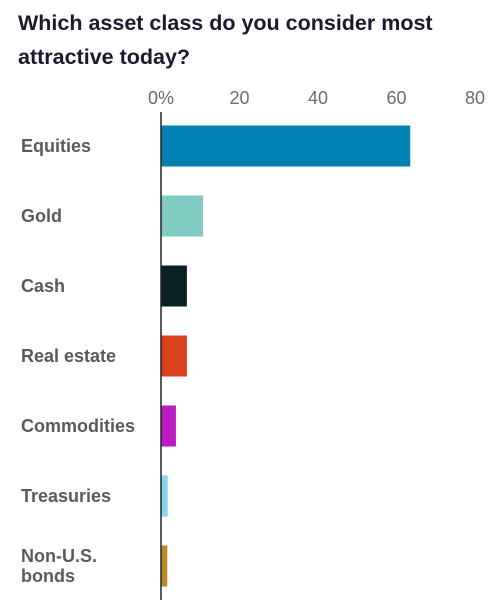 The image size is (498, 608). What do you see at coordinates (318, 98) in the screenshot?
I see `x-tick-label: 40` at bounding box center [318, 98].